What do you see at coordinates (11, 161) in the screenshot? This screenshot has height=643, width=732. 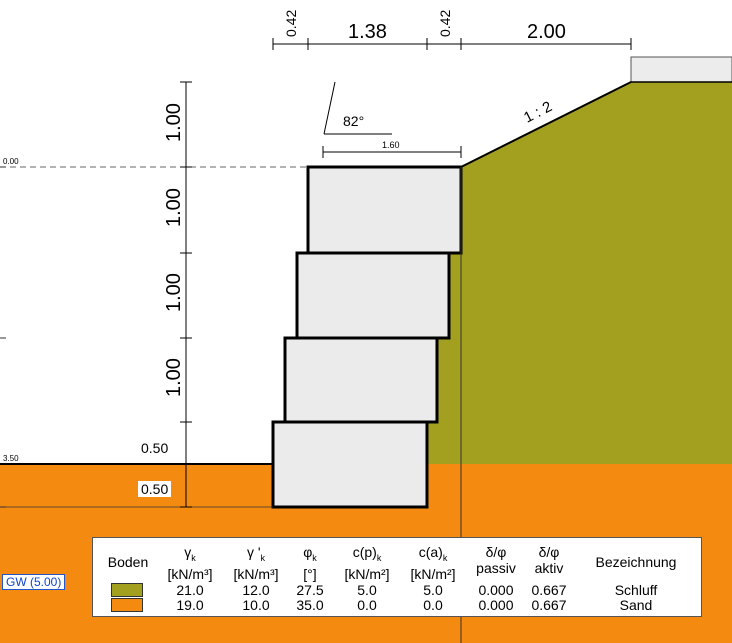 I see `level-label-000: 0.00` at bounding box center [11, 161].